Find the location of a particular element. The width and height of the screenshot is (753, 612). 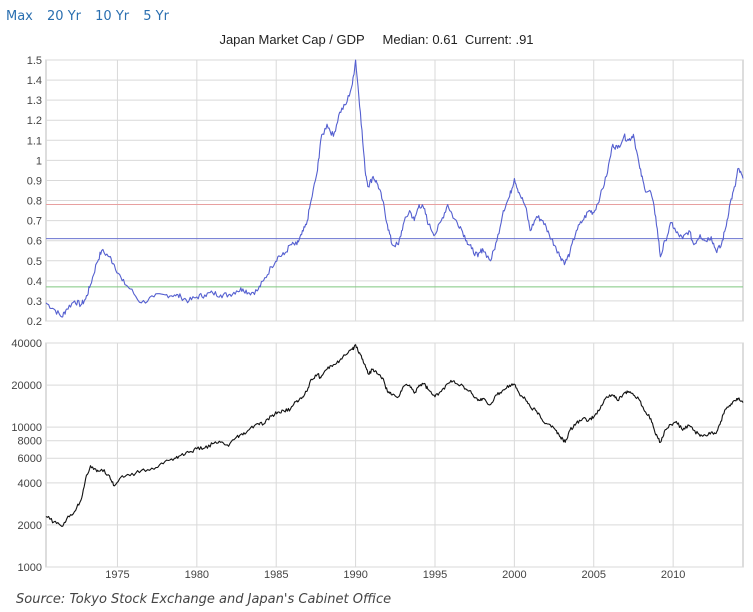

ratio-y-tick-label: 1.2 is located at coordinates (34, 121).